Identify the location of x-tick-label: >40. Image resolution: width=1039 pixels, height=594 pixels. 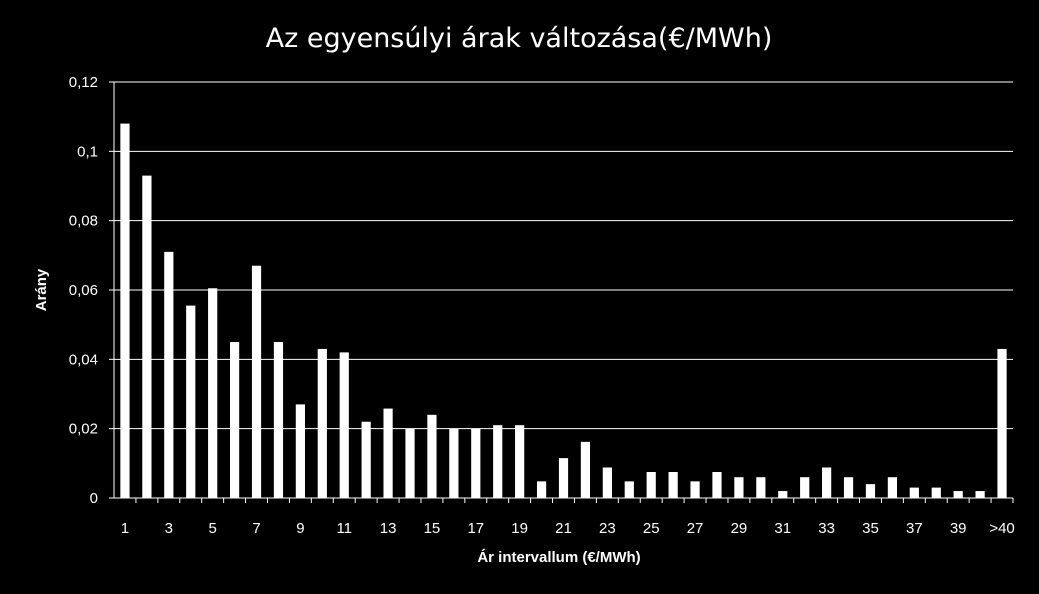
(1001, 528).